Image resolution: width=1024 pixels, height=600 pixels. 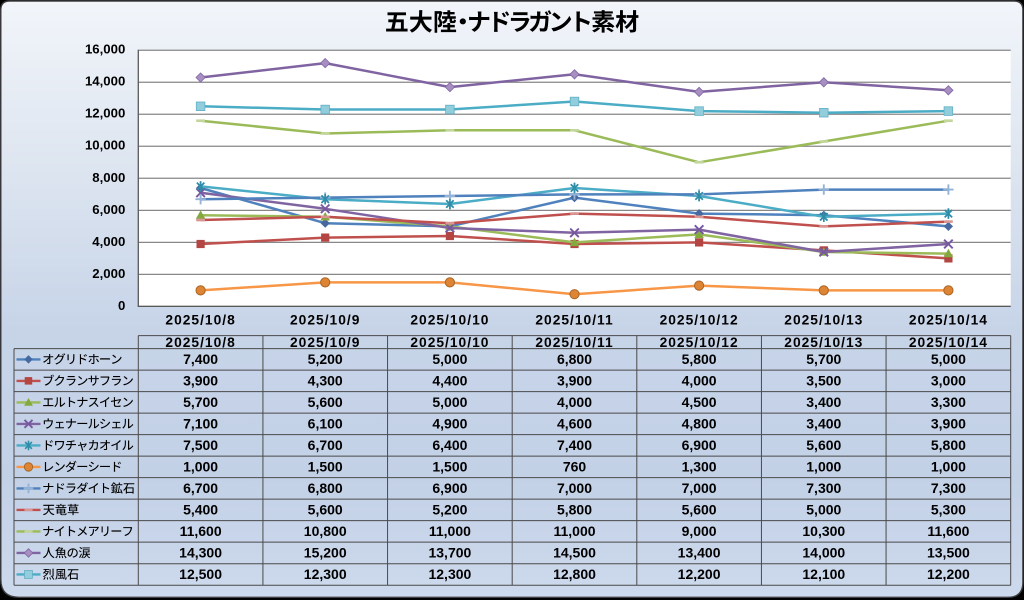 What do you see at coordinates (948, 509) in the screenshot?
I see `svg-text: 5,300` at bounding box center [948, 509].